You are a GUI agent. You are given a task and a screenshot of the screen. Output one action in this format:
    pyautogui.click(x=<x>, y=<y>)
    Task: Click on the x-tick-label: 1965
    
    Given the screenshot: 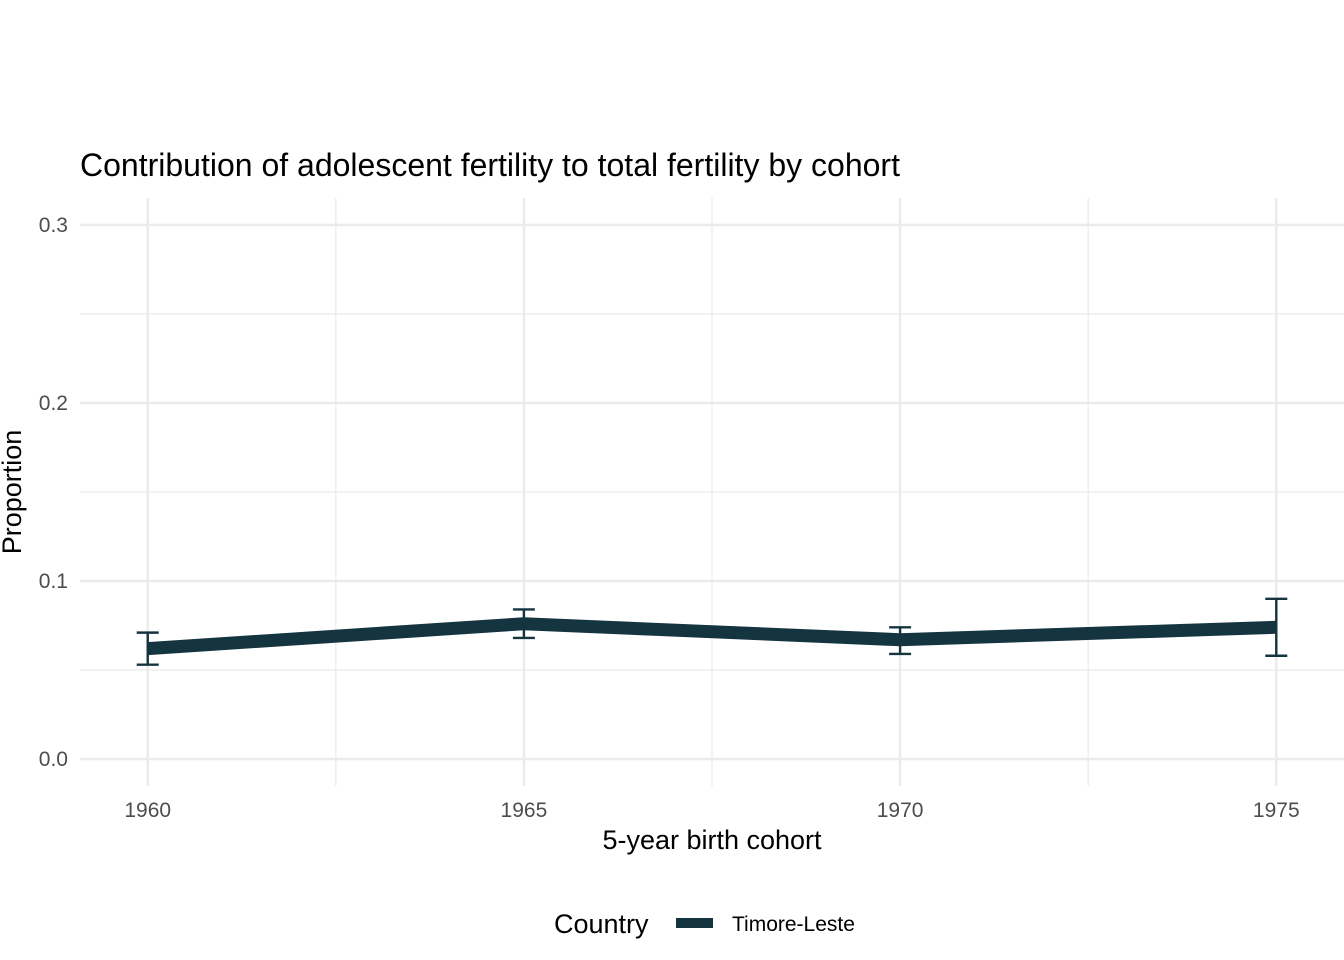 What is the action you would take?
    pyautogui.click(x=524, y=810)
    